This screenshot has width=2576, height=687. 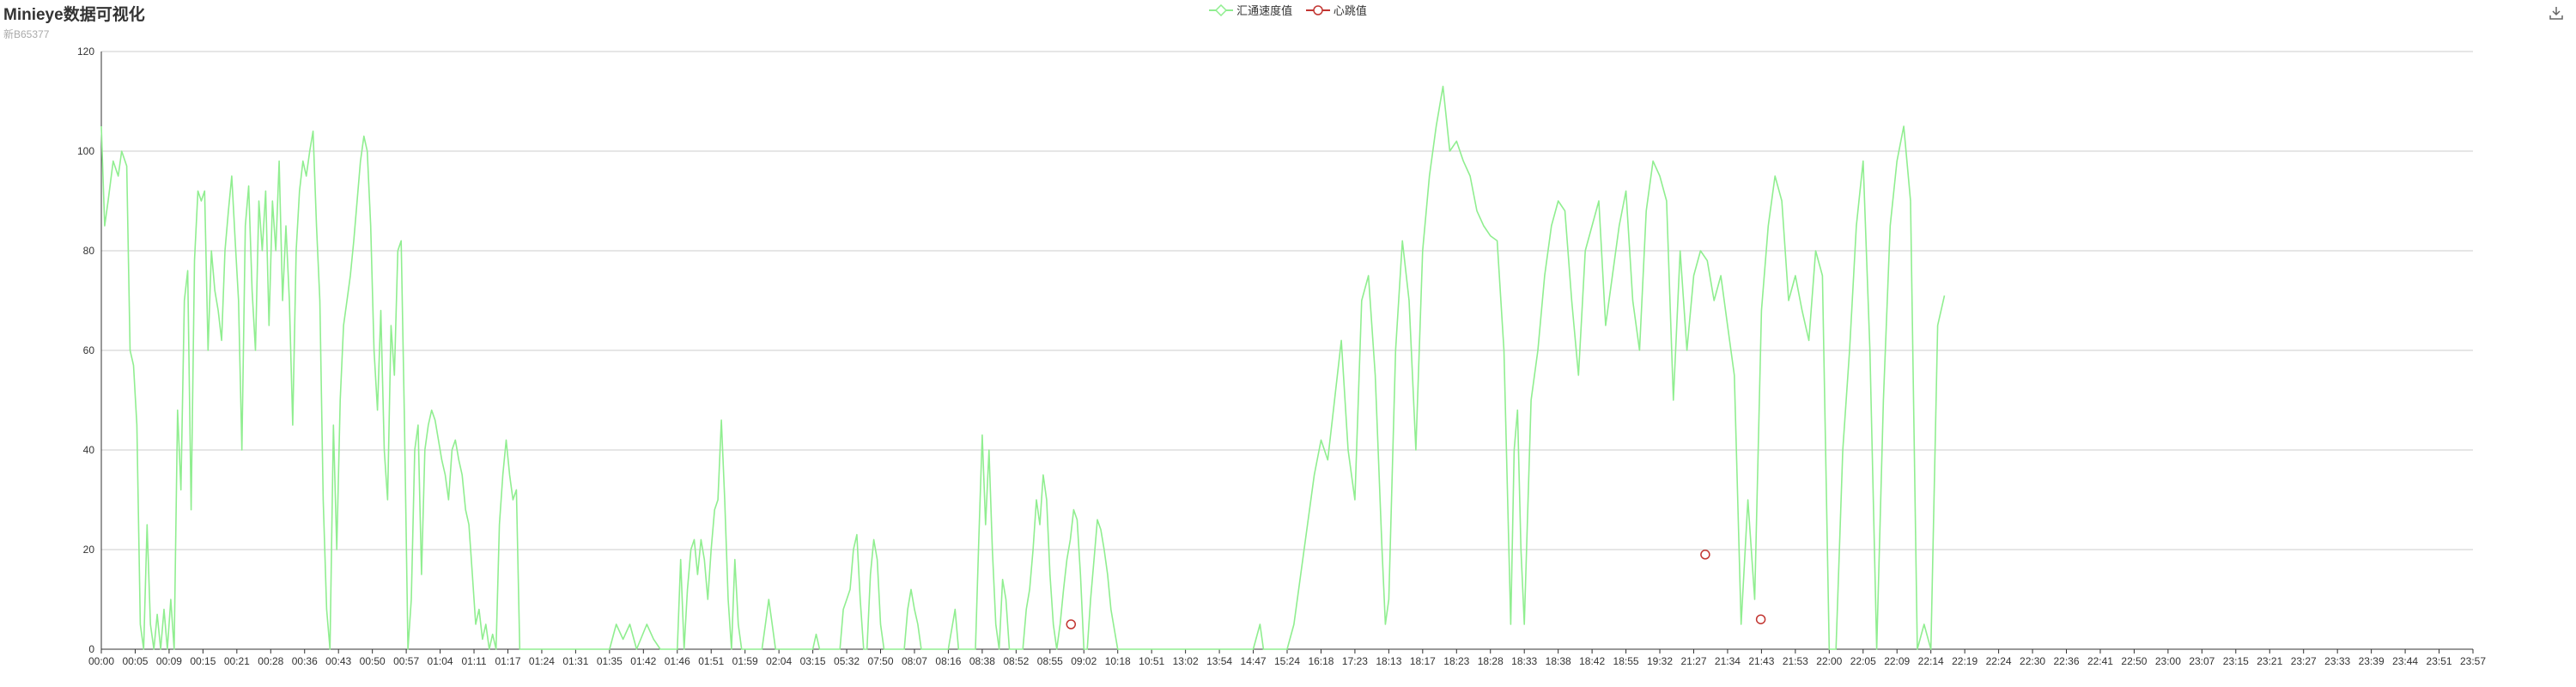 I want to click on y-tick-label: 80, so click(x=89, y=251).